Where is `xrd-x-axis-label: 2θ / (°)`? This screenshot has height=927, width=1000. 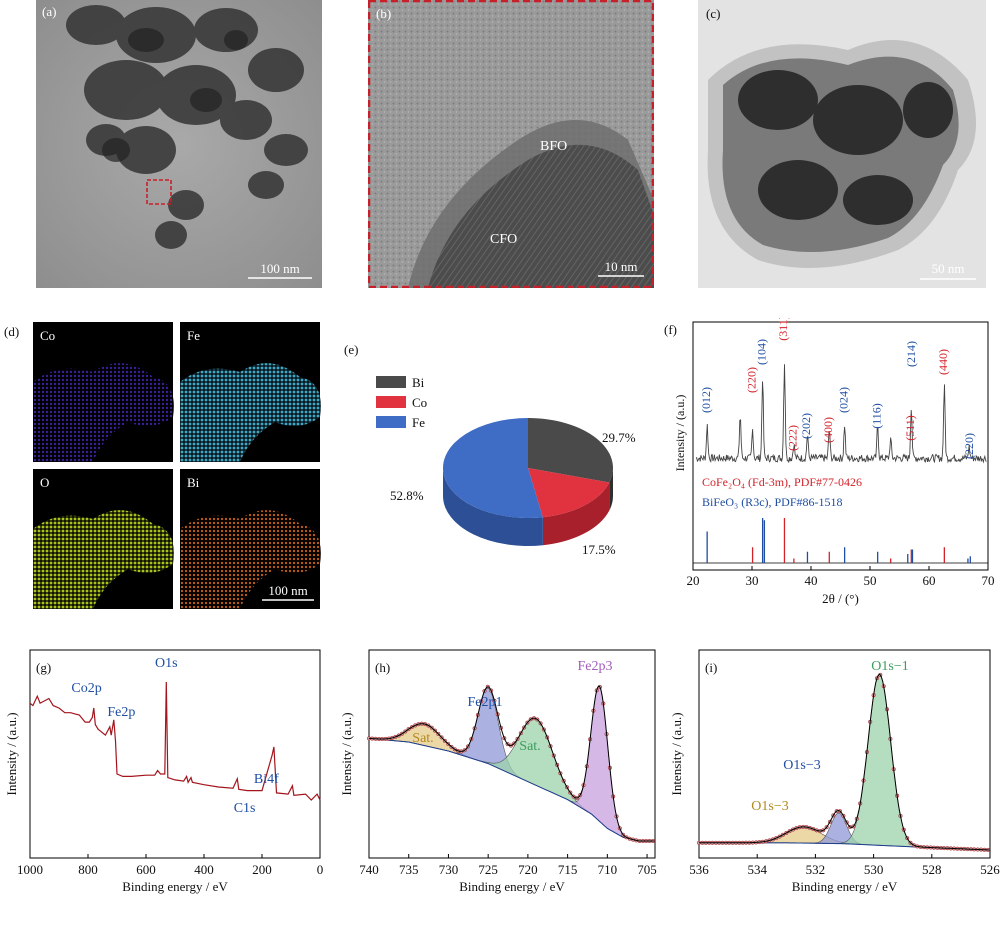
xrd-x-axis-label: 2θ / (°) is located at coordinates (840, 598).